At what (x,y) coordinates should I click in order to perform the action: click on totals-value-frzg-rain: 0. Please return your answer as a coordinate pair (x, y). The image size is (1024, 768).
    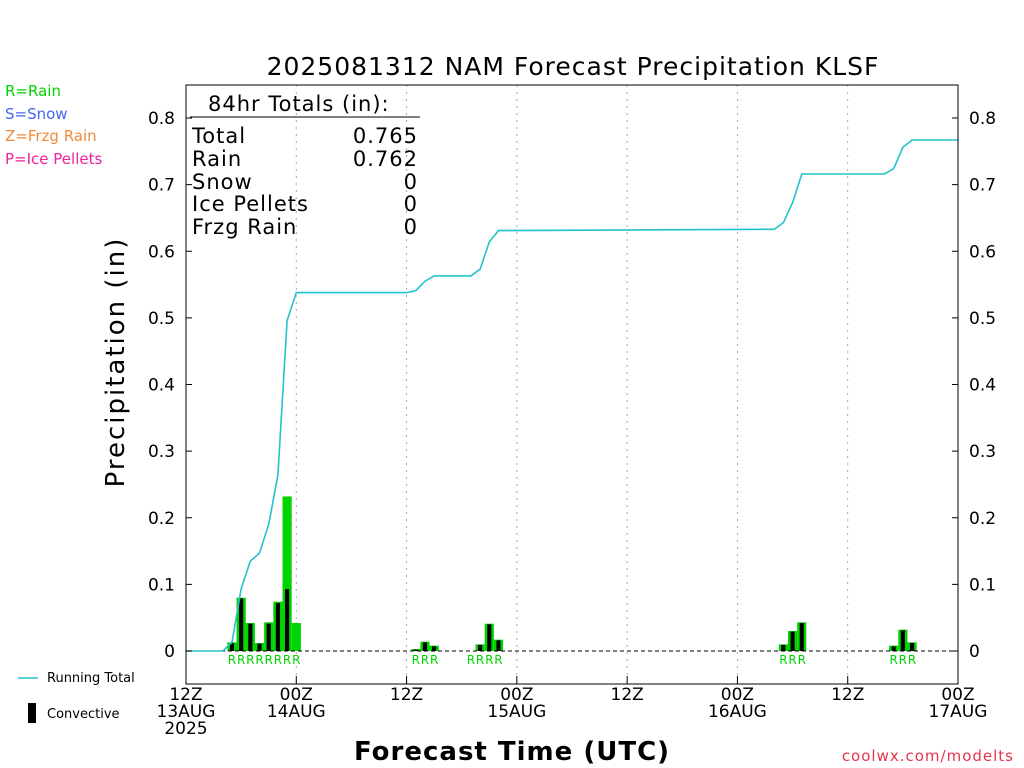
    Looking at the image, I should click on (411, 227).